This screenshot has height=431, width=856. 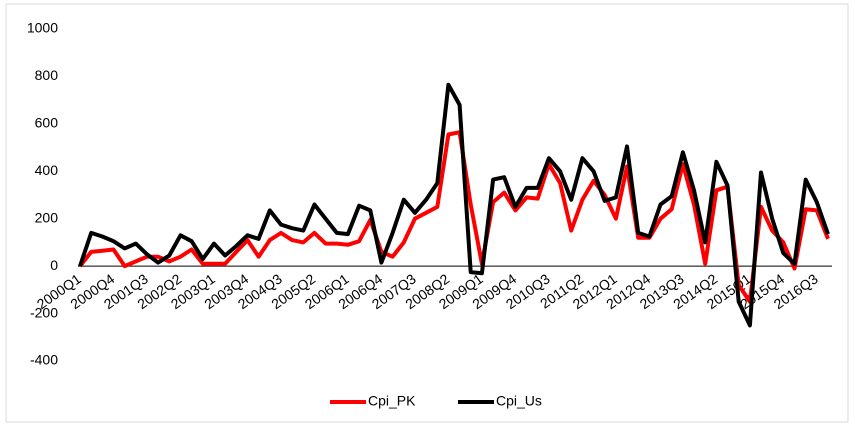 I want to click on legend-label: Cpi_PK, so click(x=392, y=401).